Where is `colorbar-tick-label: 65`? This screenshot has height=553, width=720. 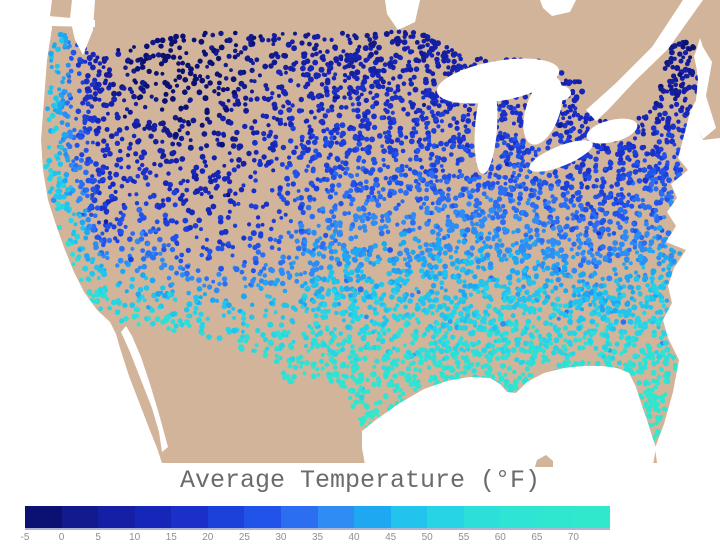 colorbar-tick-label: 65 is located at coordinates (537, 537).